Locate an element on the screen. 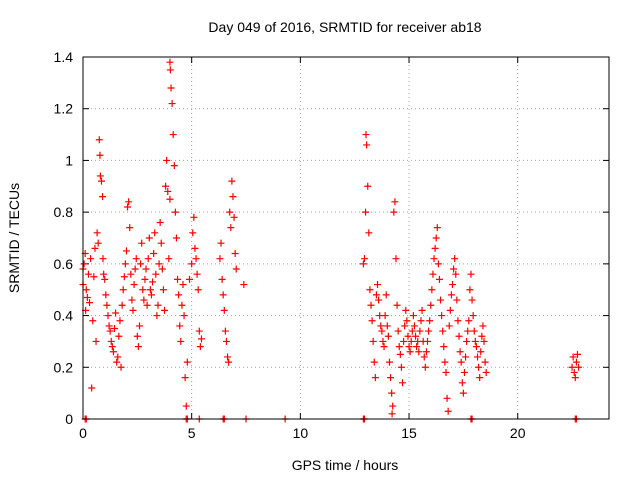 The width and height of the screenshot is (640, 480). y-tick-label: 1.4 is located at coordinates (64, 57).